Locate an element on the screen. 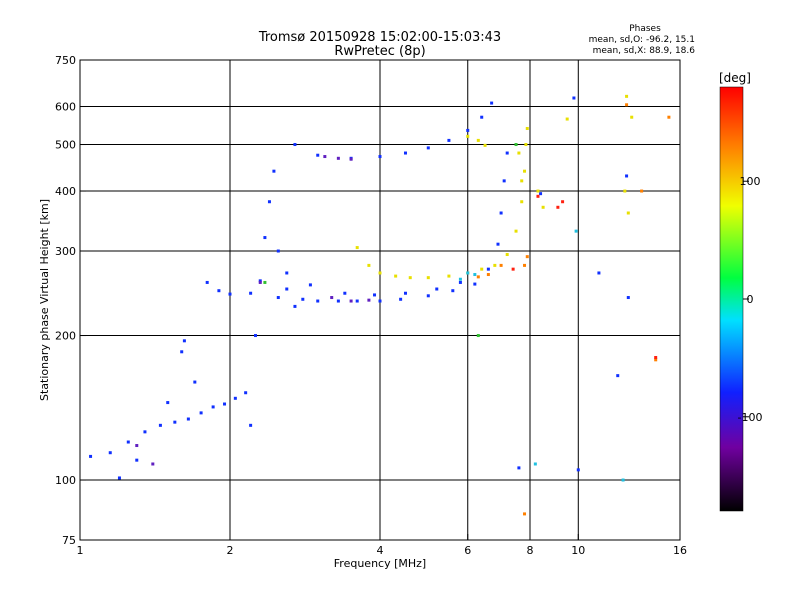  x-tick-label: 10 is located at coordinates (578, 550).